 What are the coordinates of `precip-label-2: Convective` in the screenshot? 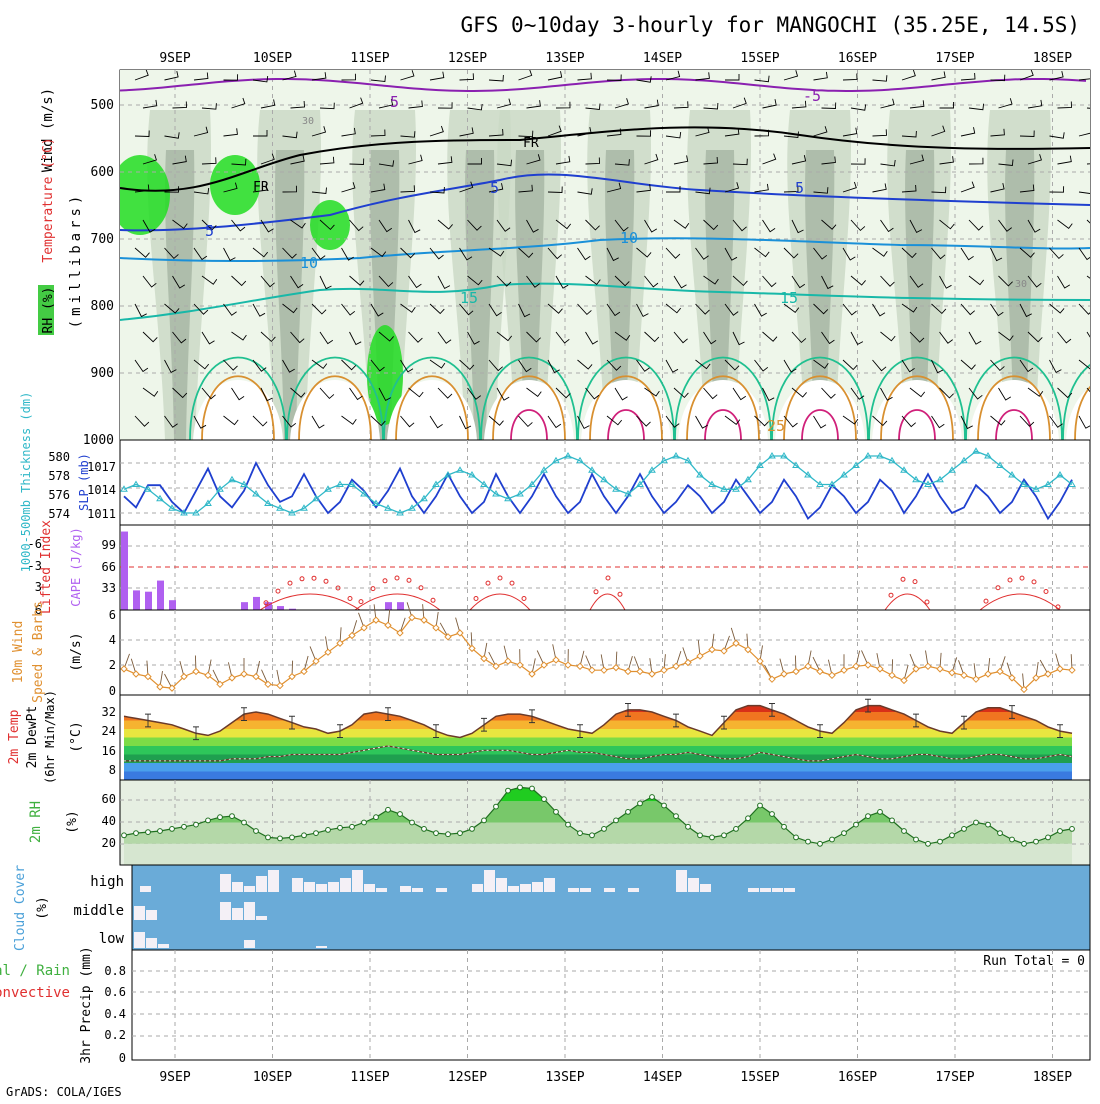 It's located at (35, 993).